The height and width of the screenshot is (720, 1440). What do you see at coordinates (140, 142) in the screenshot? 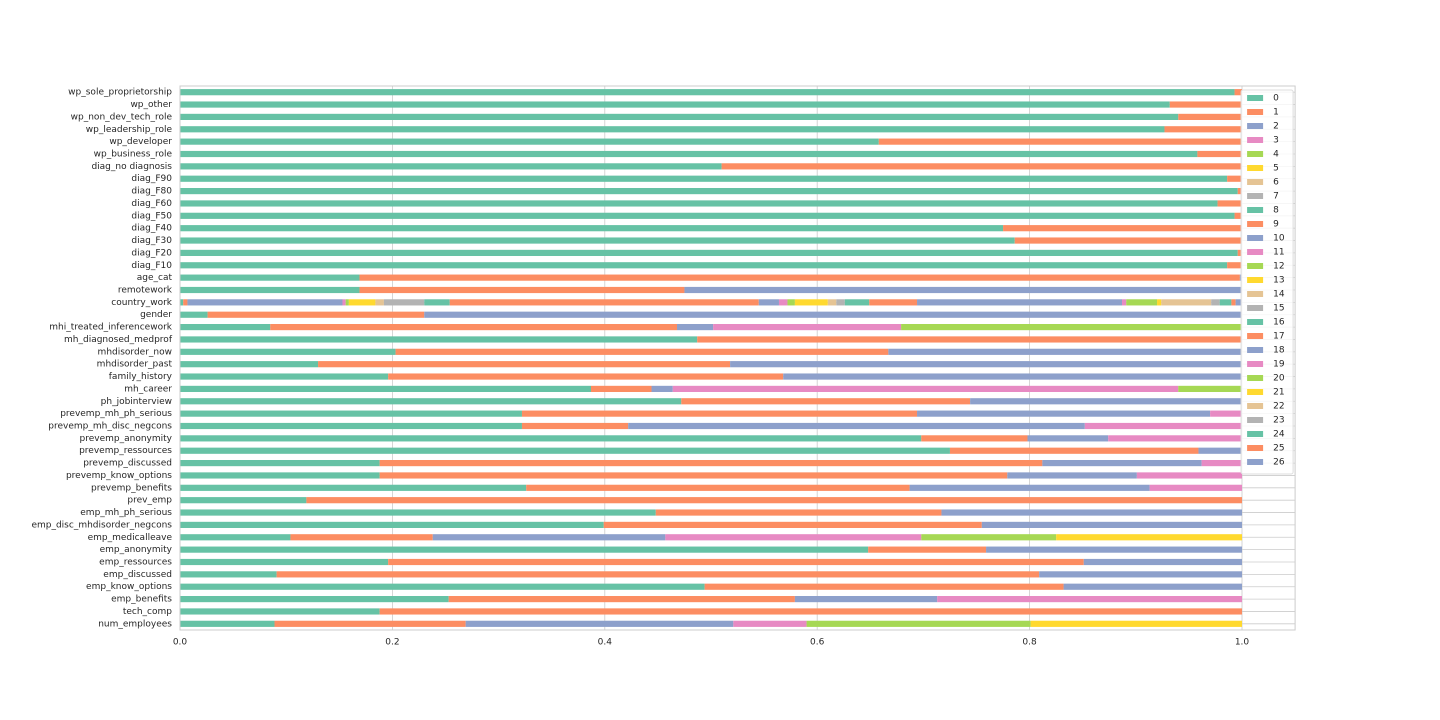
I see `y-tick-label: wp_developer` at bounding box center [140, 142].